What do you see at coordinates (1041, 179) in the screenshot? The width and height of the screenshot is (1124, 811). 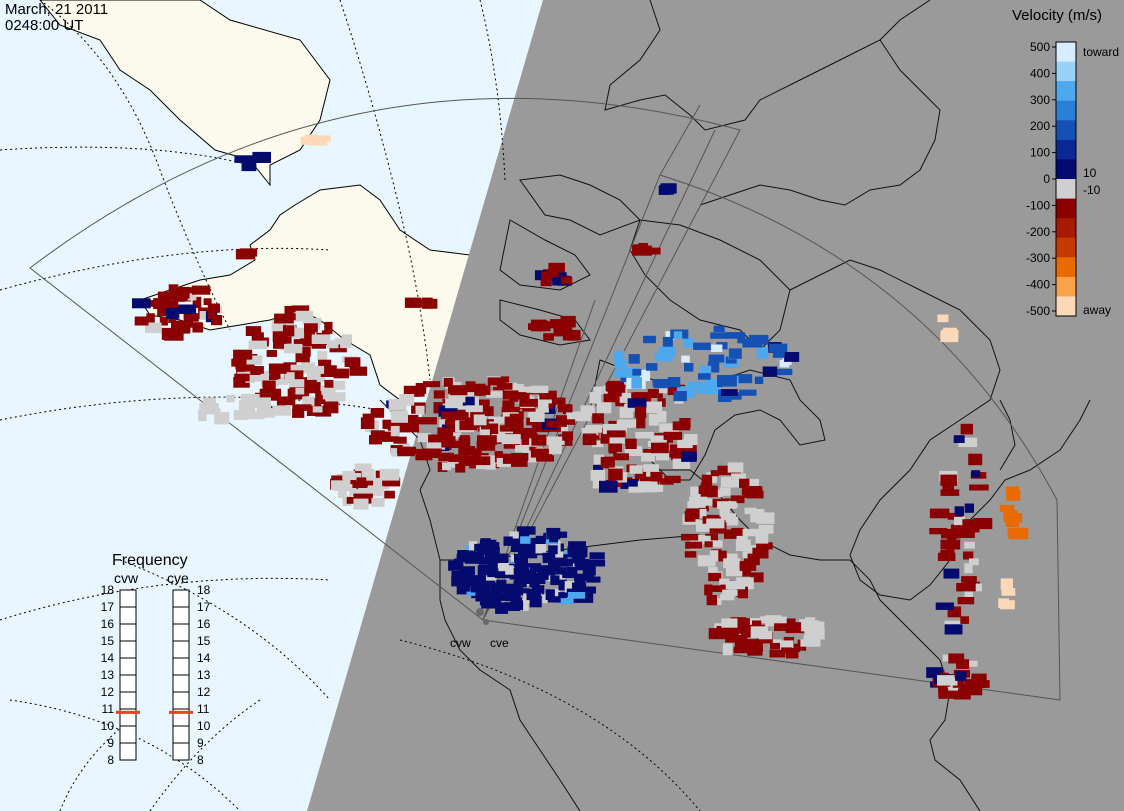 I see `legend-ticks: 500 400 300 200 100 0 -100 -200 -300 -400 -500` at bounding box center [1041, 179].